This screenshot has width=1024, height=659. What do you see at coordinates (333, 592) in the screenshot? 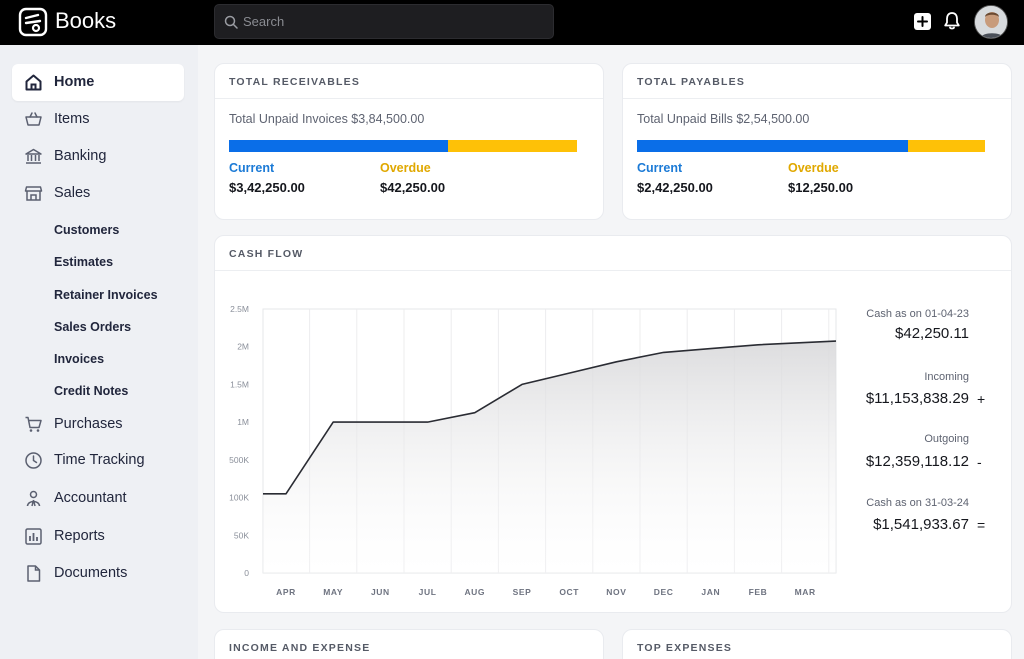
I see `x-tick-label: MAY` at bounding box center [333, 592].